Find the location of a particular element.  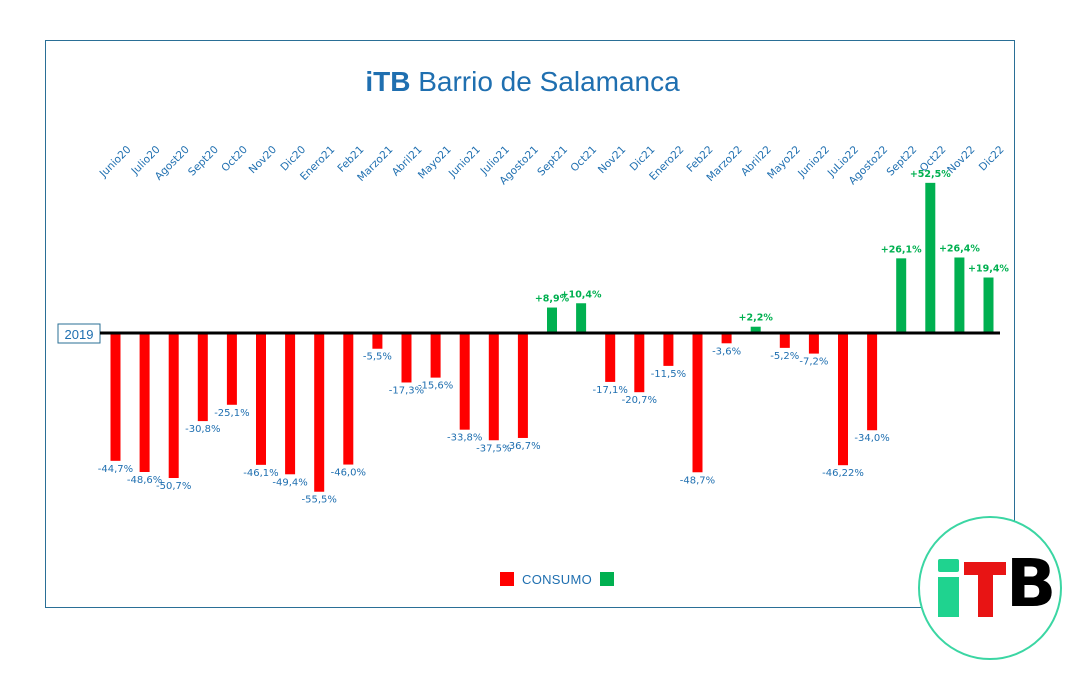

bar-Oct21 is located at coordinates (581, 318).